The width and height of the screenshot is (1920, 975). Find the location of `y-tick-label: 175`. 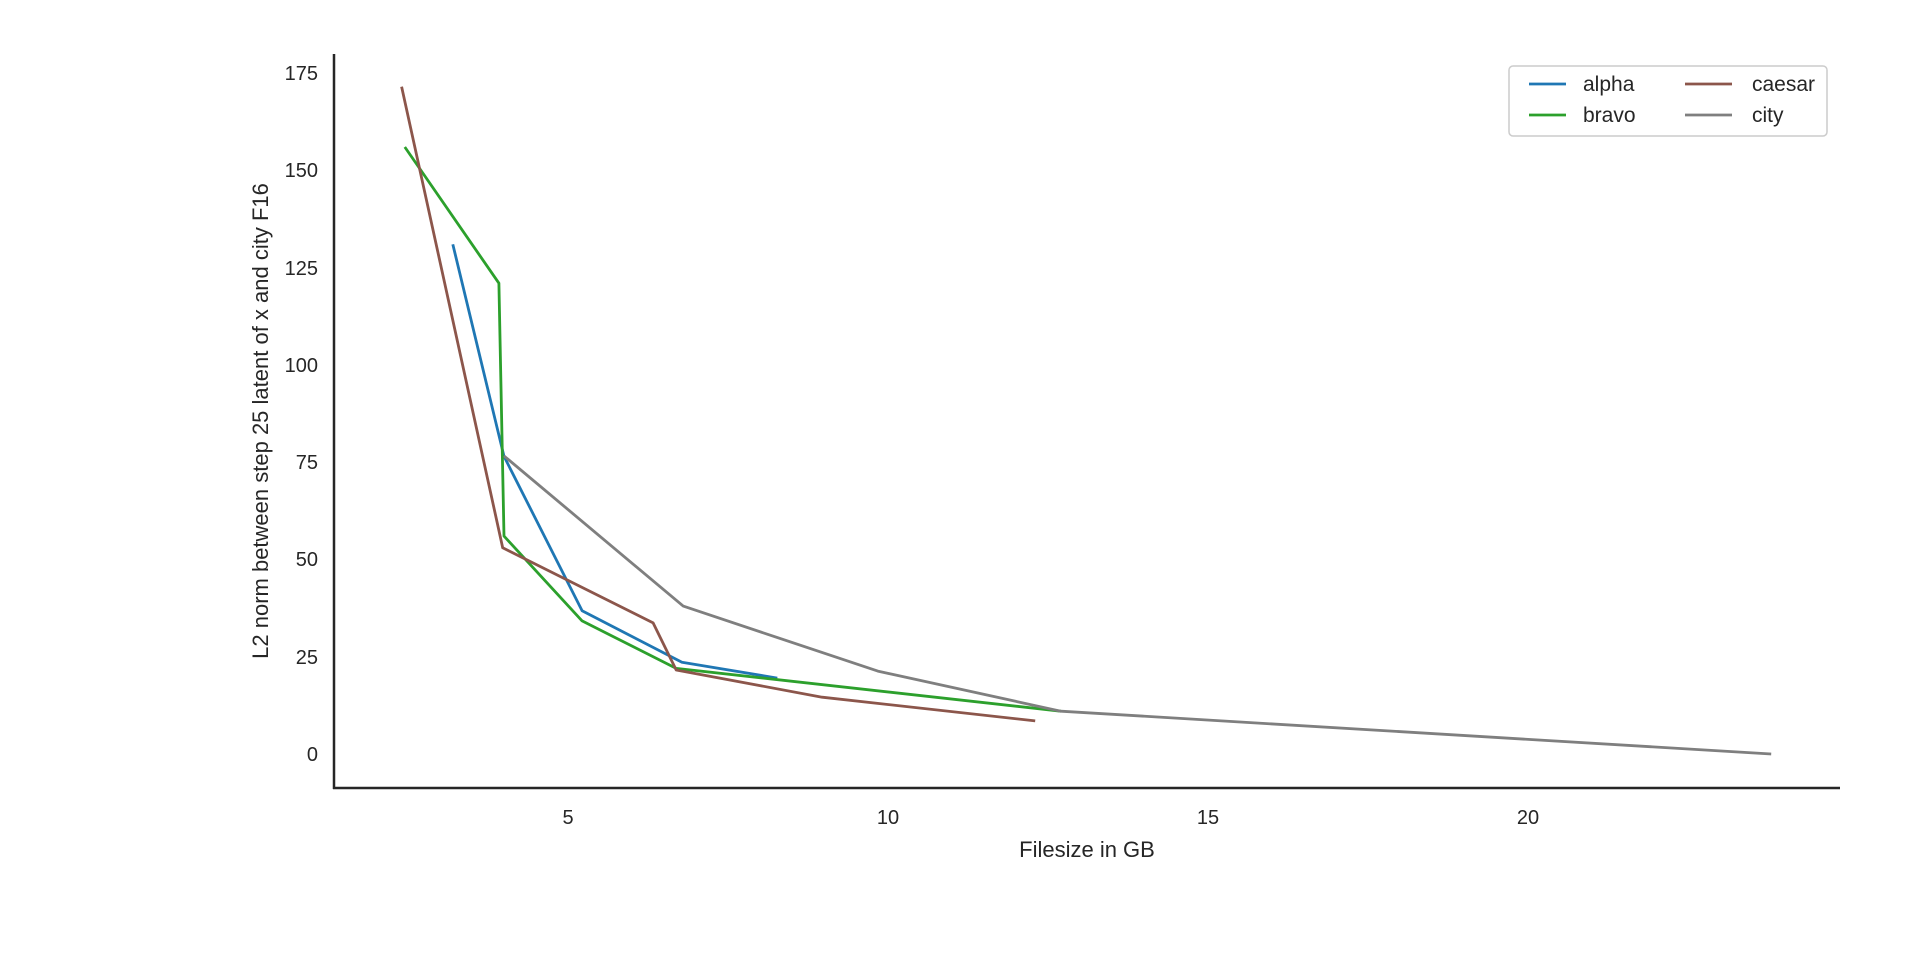

y-tick-label: 175 is located at coordinates (301, 74).